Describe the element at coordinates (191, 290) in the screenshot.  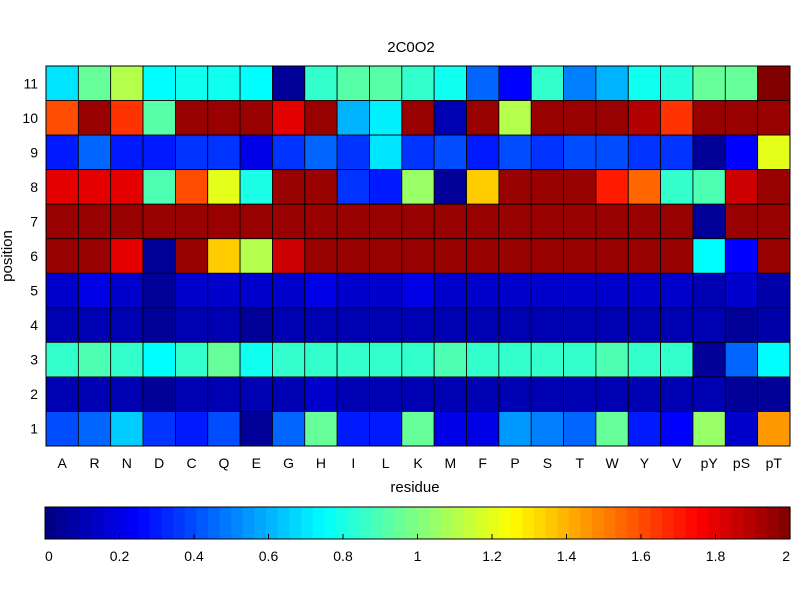
I see `heatmap-cell-5-C` at that location.